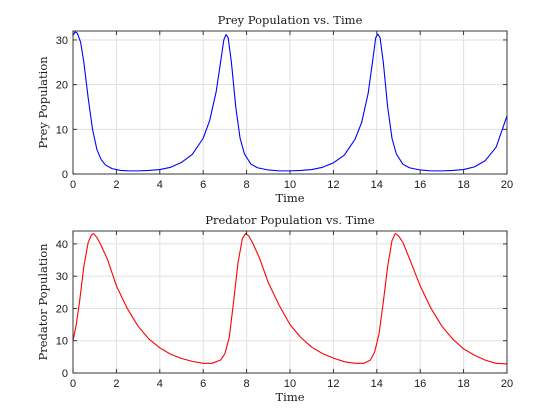  What do you see at coordinates (43, 302) in the screenshot?
I see `y-axis-label: Predator Population` at bounding box center [43, 302].